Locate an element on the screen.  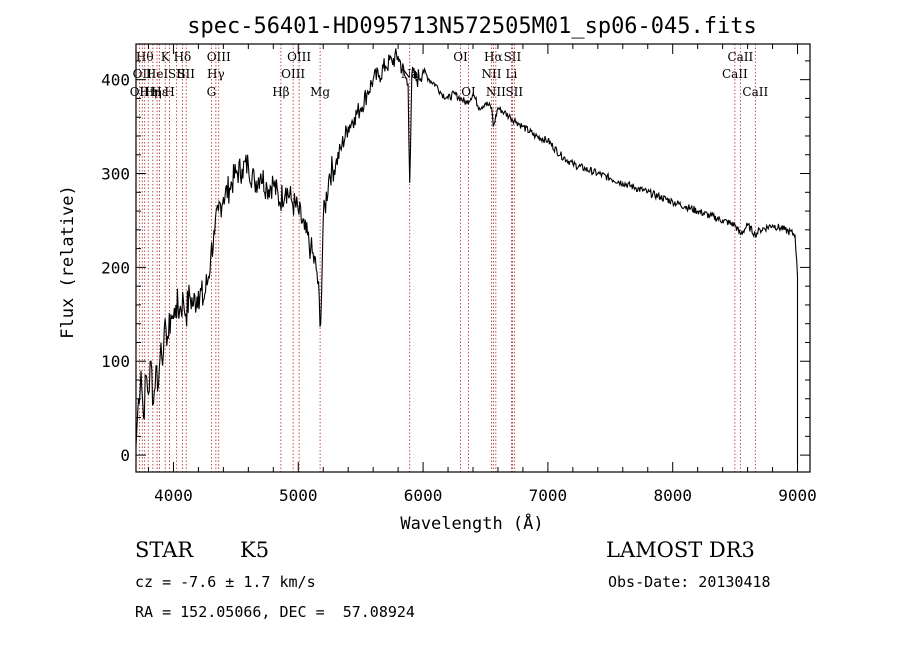
x-tick-label-0: 4000 is located at coordinates (173, 495).